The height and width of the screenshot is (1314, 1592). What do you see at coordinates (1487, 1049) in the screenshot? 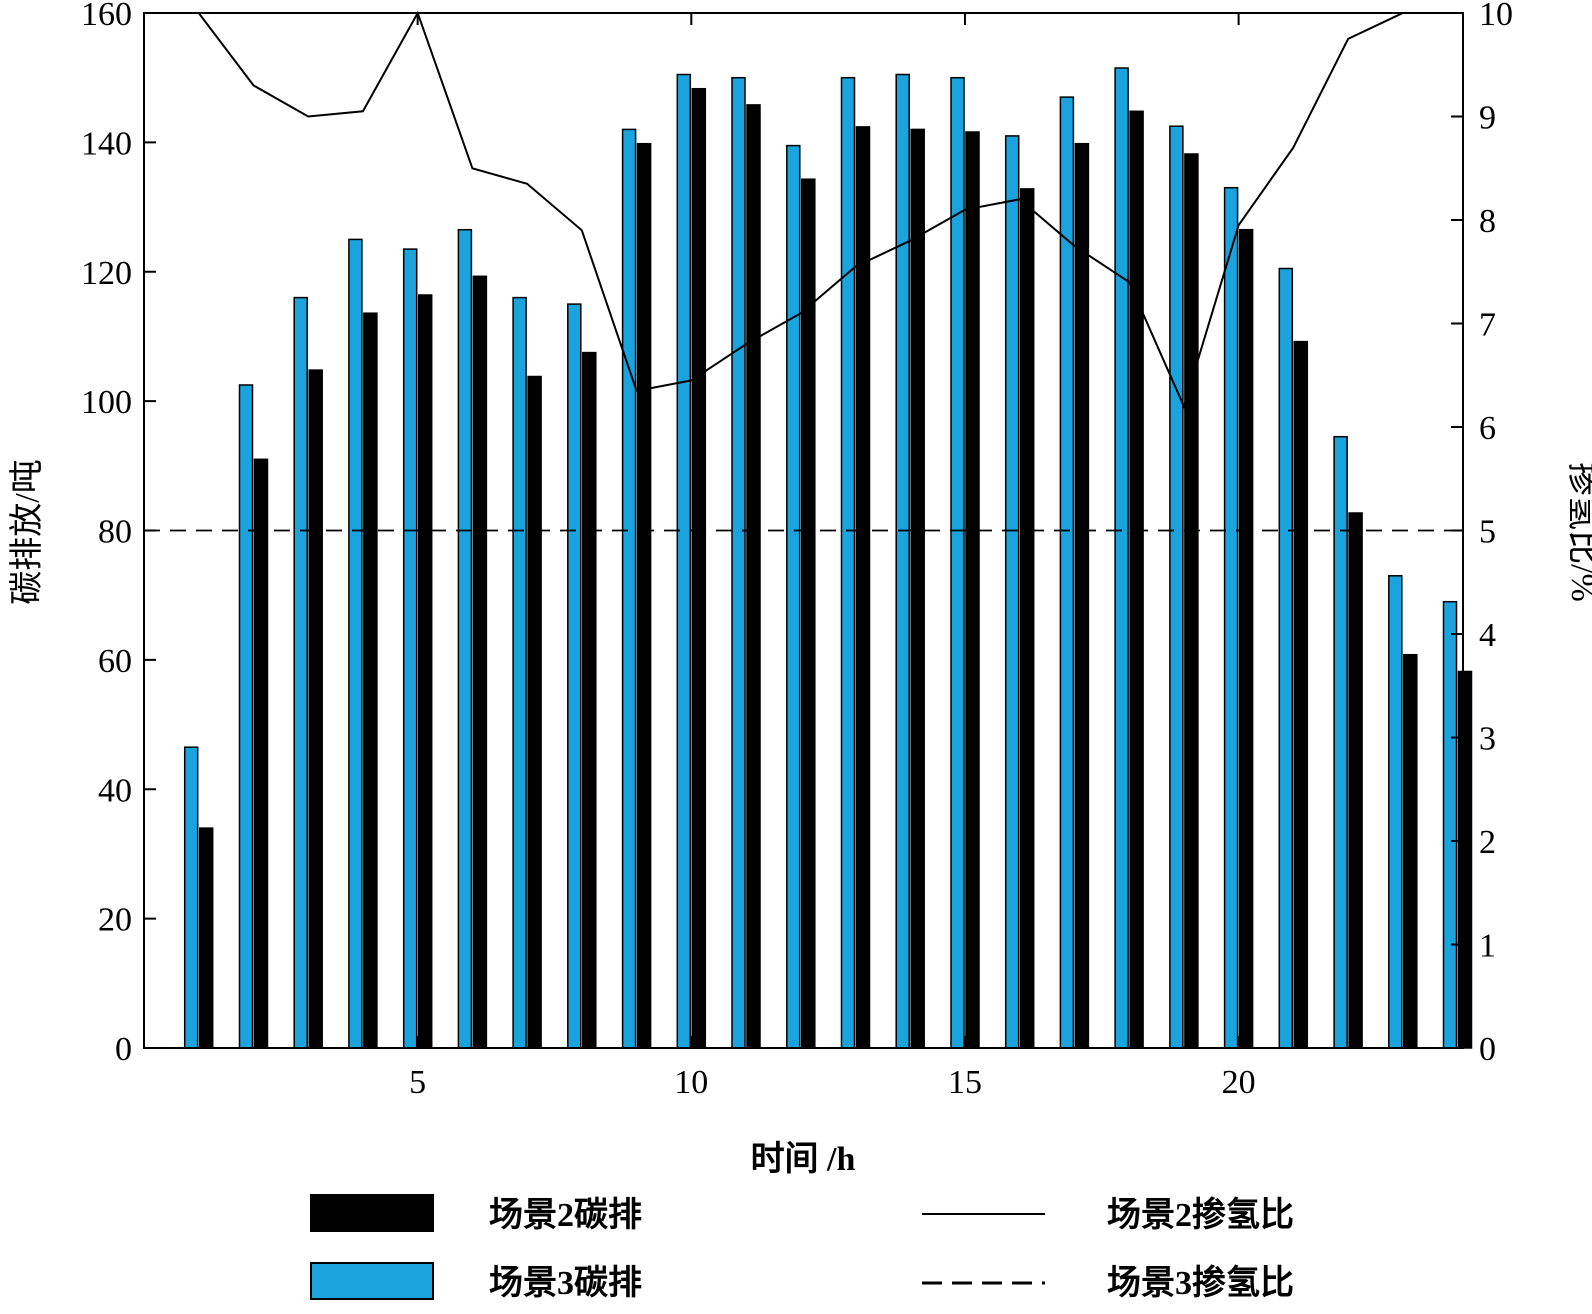
I see `y-right-tick-label: 0` at bounding box center [1487, 1049].